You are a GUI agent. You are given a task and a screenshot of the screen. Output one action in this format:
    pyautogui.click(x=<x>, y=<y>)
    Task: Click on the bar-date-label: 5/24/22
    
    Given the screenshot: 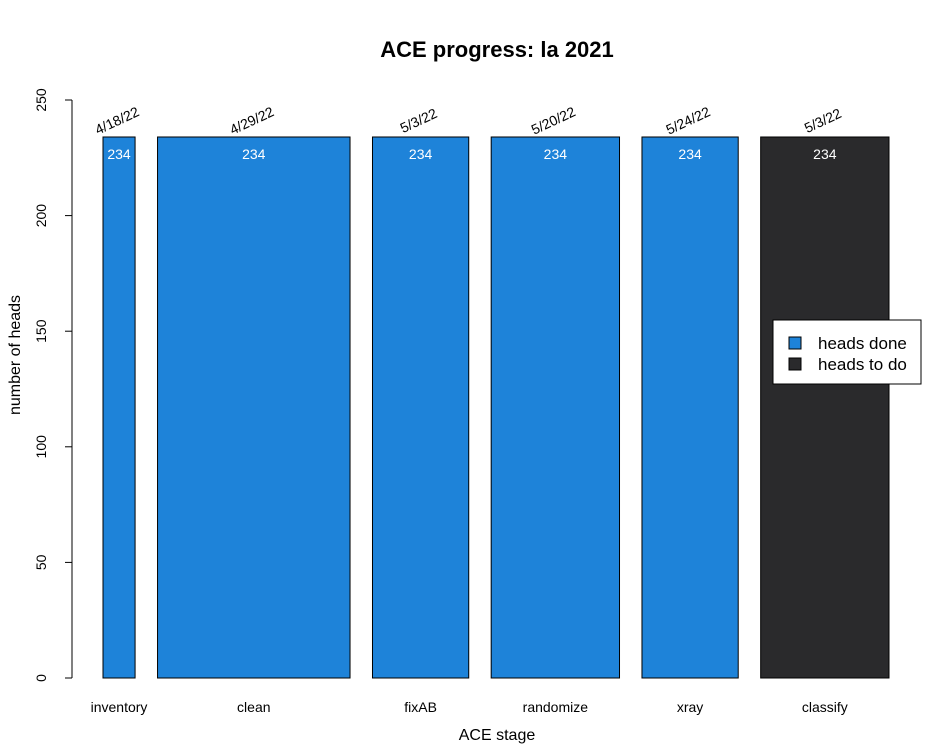 What is the action you would take?
    pyautogui.click(x=687, y=120)
    